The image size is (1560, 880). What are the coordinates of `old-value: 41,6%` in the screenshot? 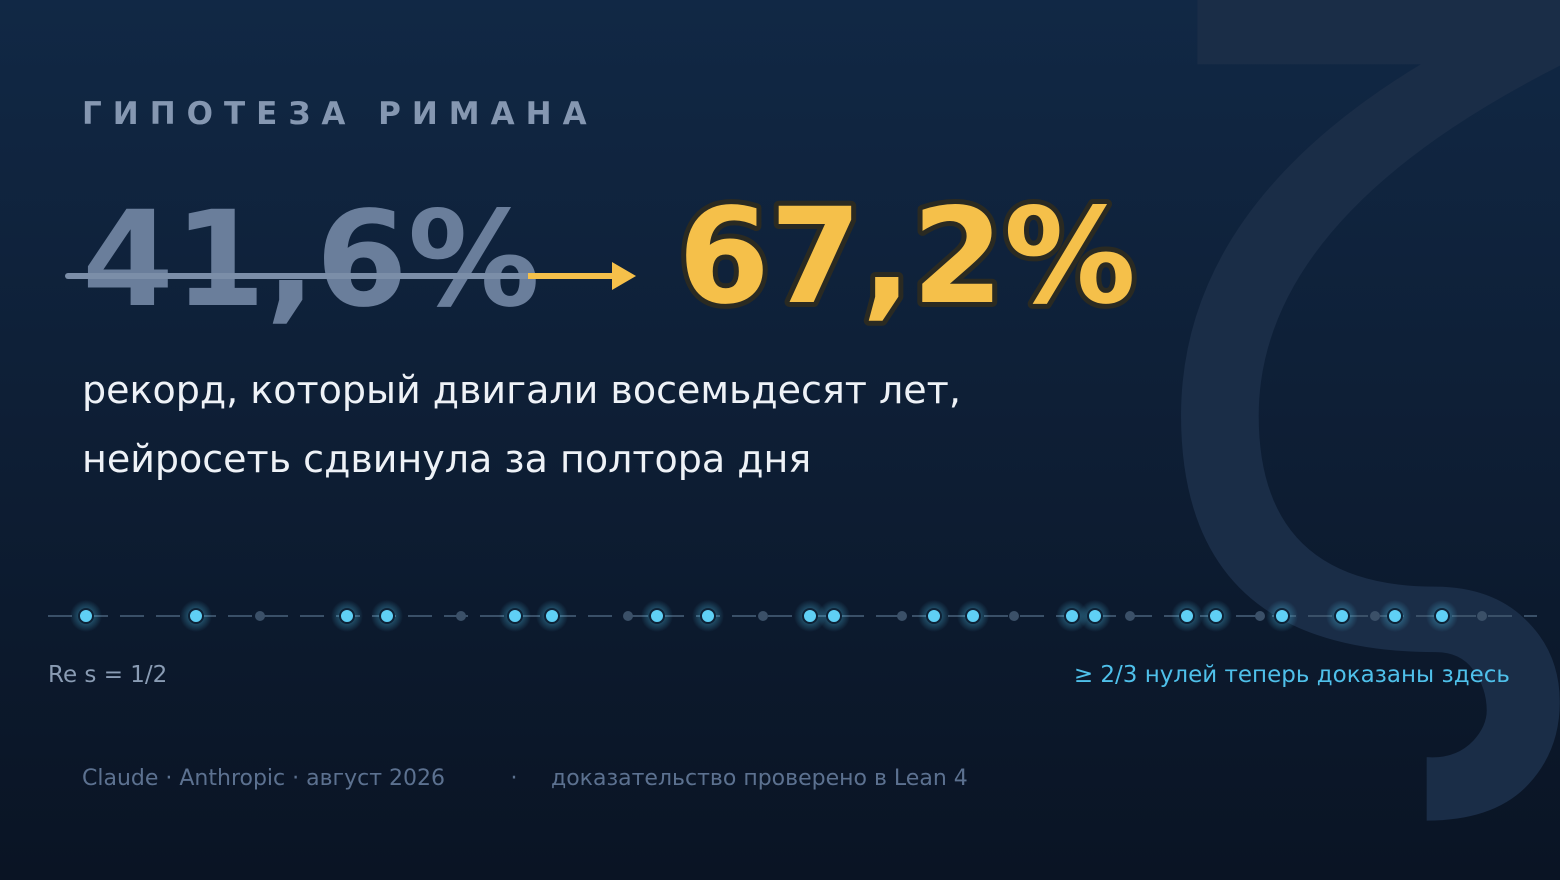 It's located at (311, 260).